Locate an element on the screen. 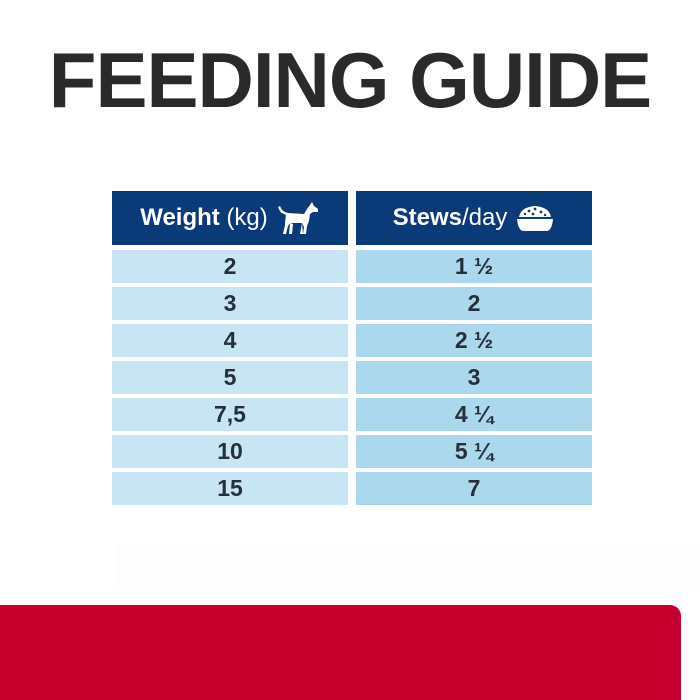  stews-header-unit: /day is located at coordinates (485, 217).